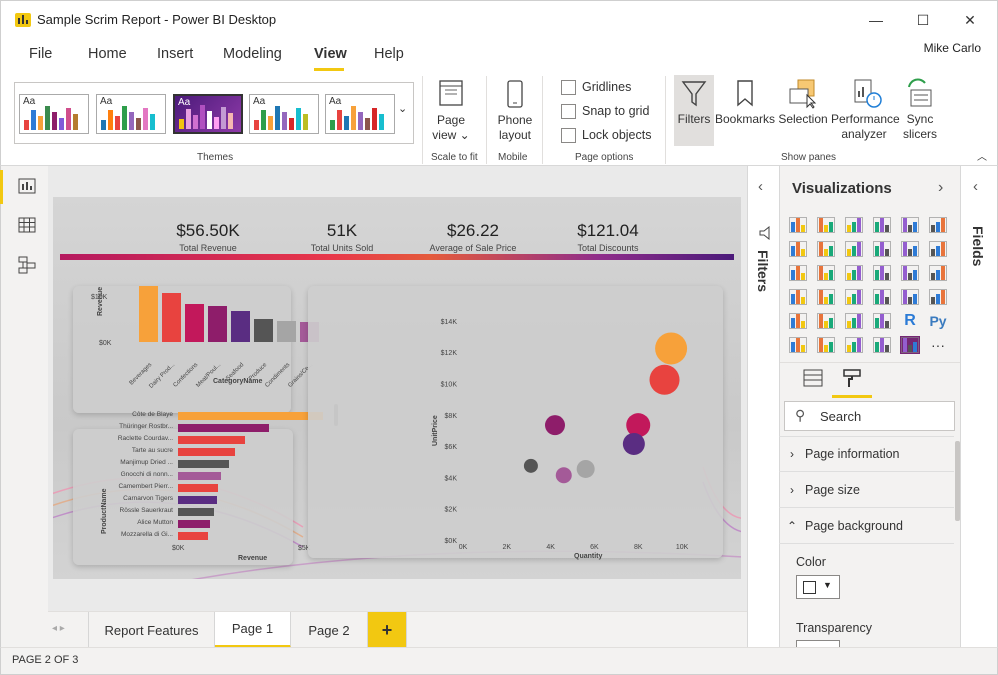 This screenshot has width=998, height=675. I want to click on card-icon, so click(910, 297).